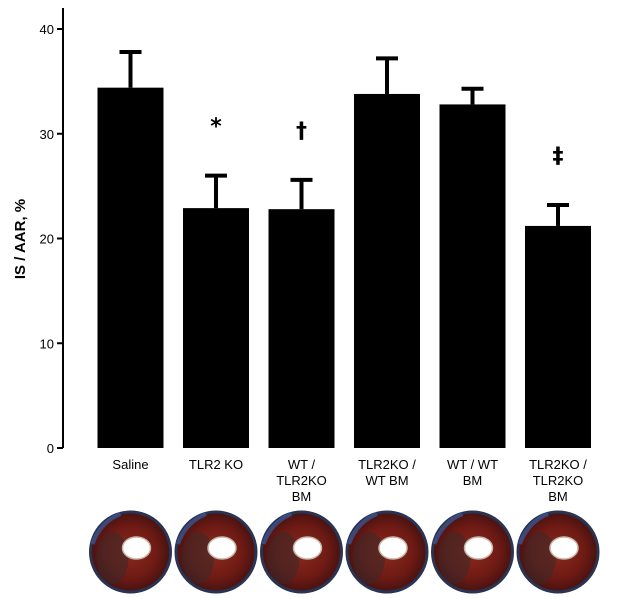 The image size is (623, 599). What do you see at coordinates (558, 156) in the screenshot?
I see `significance-marker: ‡` at bounding box center [558, 156].